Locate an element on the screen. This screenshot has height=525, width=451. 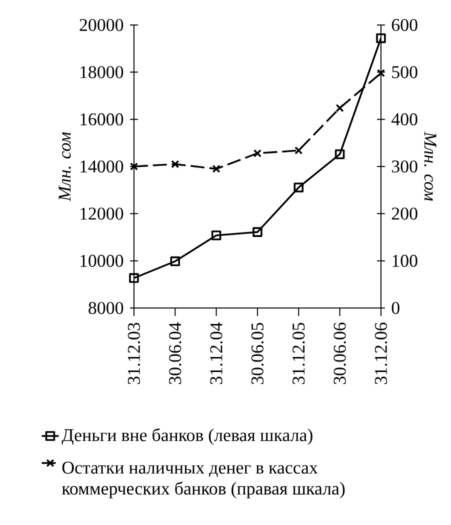
y2-axis-title: Млн. сом is located at coordinates (430, 166).